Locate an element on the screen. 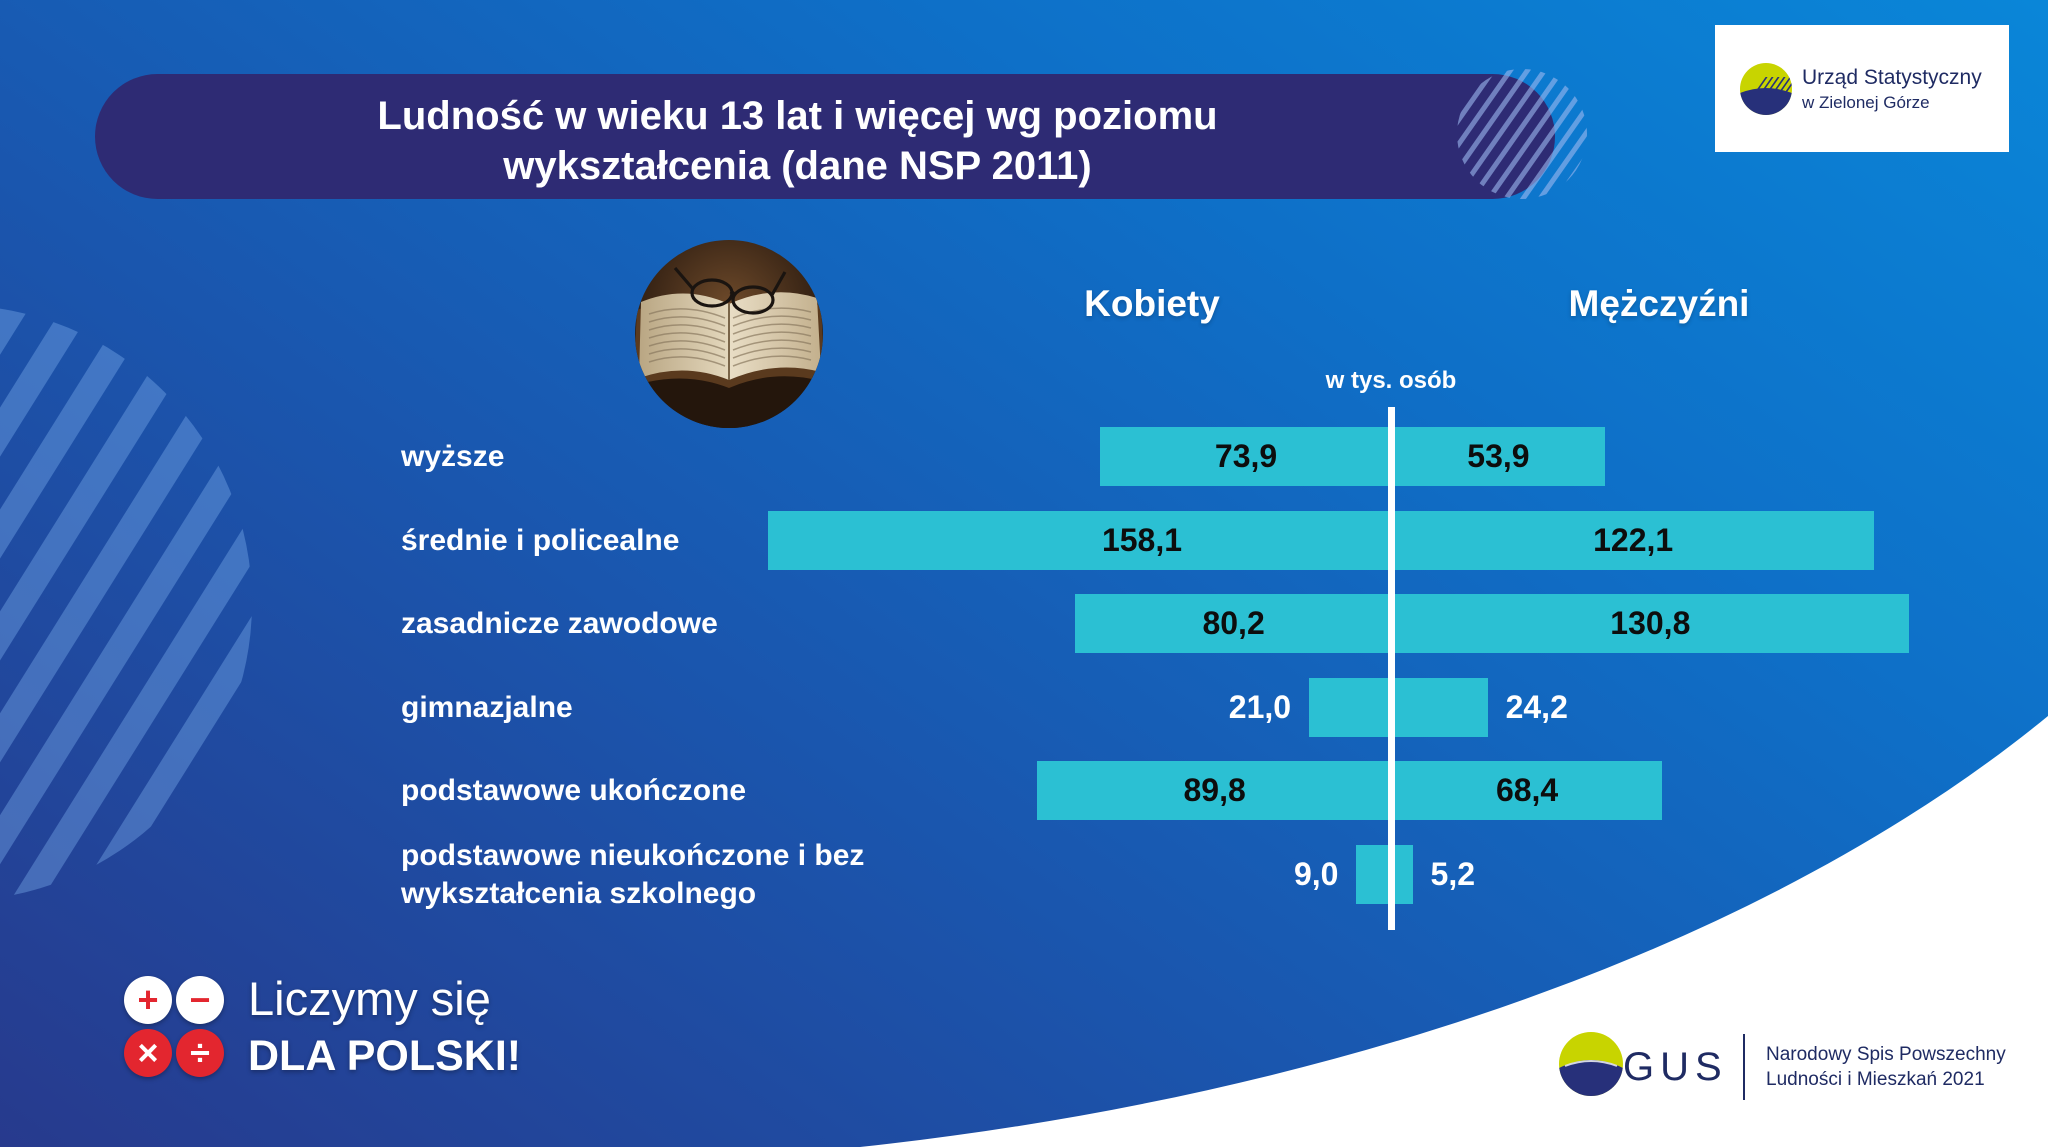  census-name-line-1: Narodowy Spis Powszechny is located at coordinates (1886, 1054).